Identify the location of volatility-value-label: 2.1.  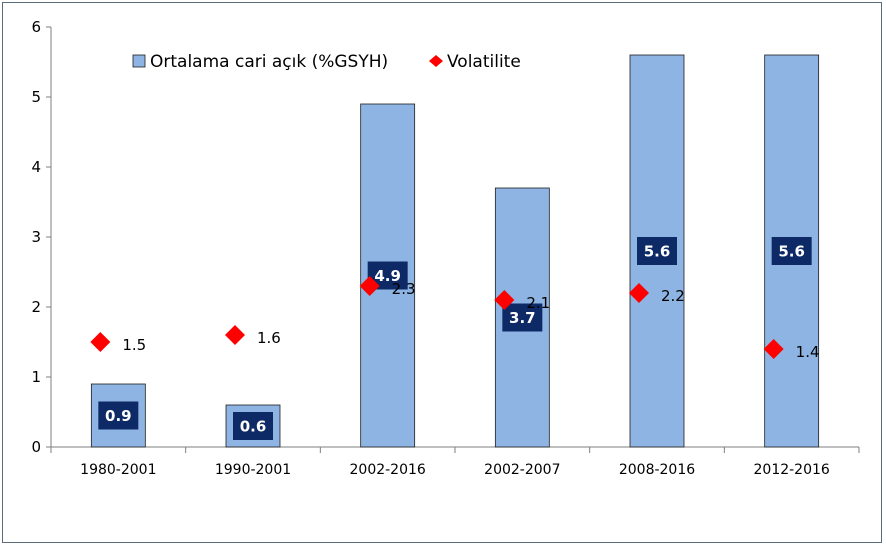
(538, 303).